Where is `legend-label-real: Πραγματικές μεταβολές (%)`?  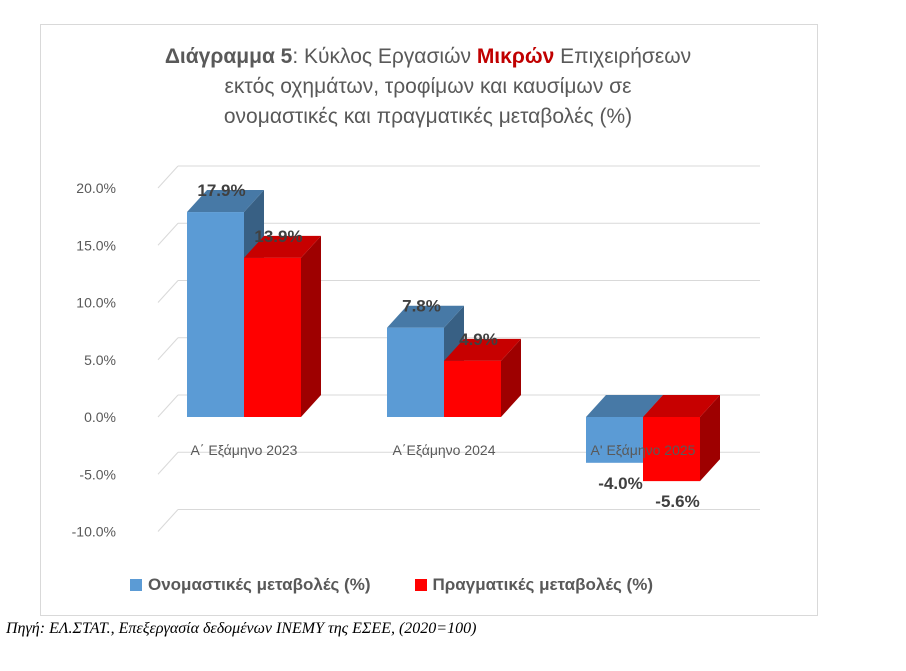 legend-label-real: Πραγματικές μεταβολές (%) is located at coordinates (543, 584).